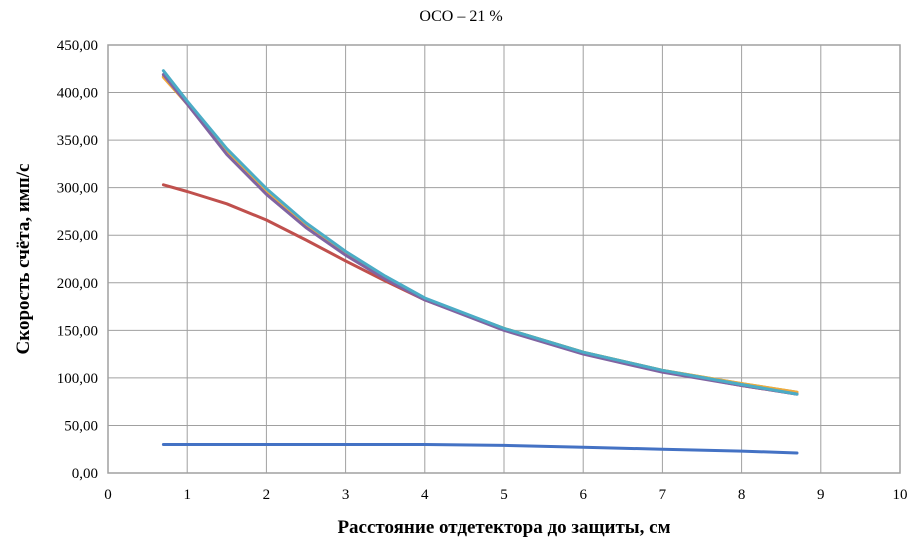  What do you see at coordinates (480, 449) in the screenshot?
I see `series-blue` at bounding box center [480, 449].